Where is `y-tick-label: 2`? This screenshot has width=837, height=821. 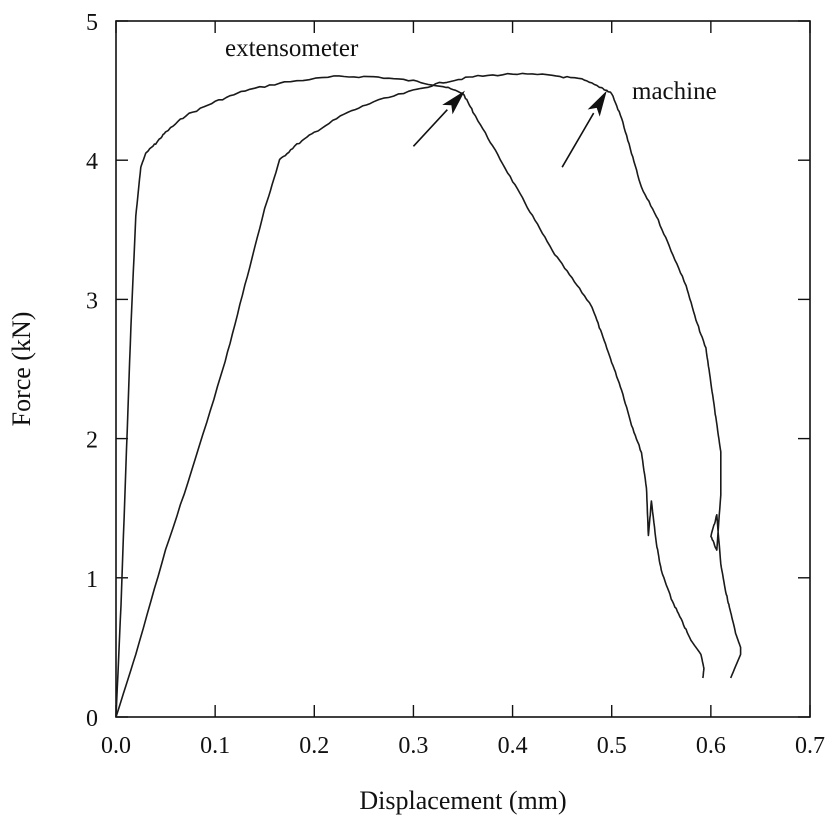 y-tick-label: 2 is located at coordinates (92, 441).